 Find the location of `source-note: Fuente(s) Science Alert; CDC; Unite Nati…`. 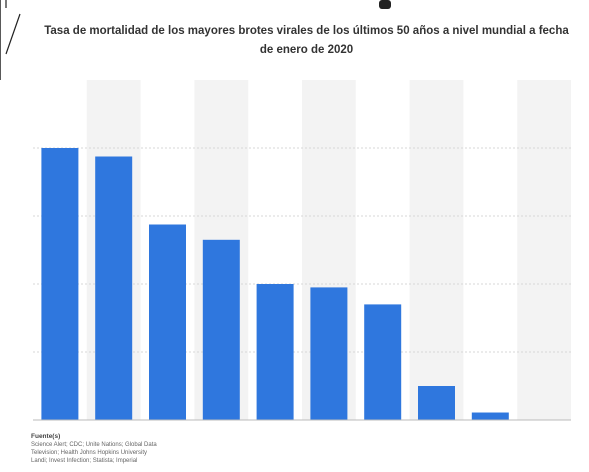

source-note: Fuente(s) Science Alert; CDC; Unite Nati… is located at coordinates (161, 449).